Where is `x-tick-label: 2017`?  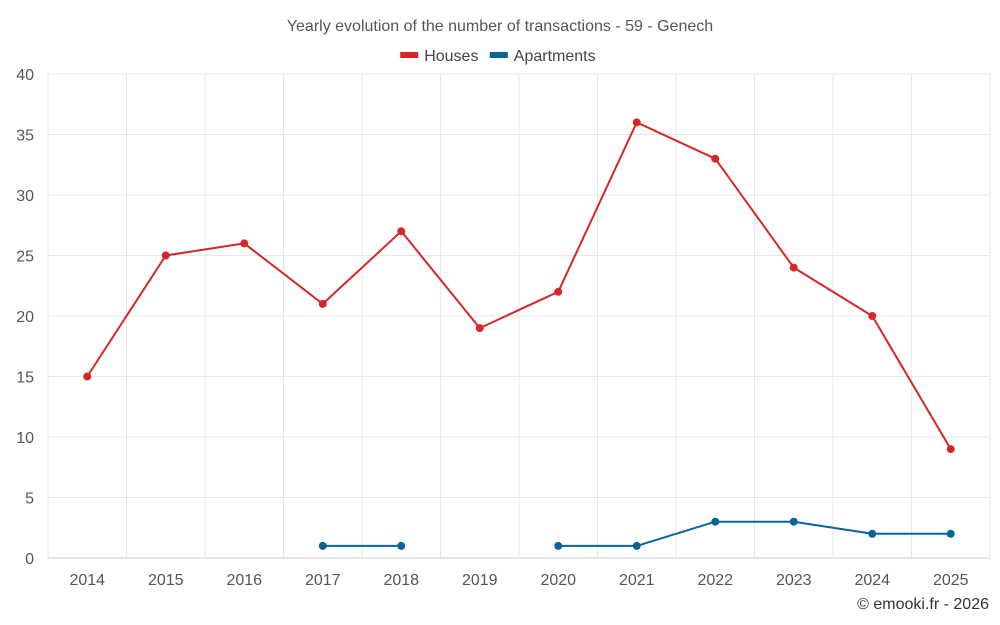
x-tick-label: 2017 is located at coordinates (323, 580).